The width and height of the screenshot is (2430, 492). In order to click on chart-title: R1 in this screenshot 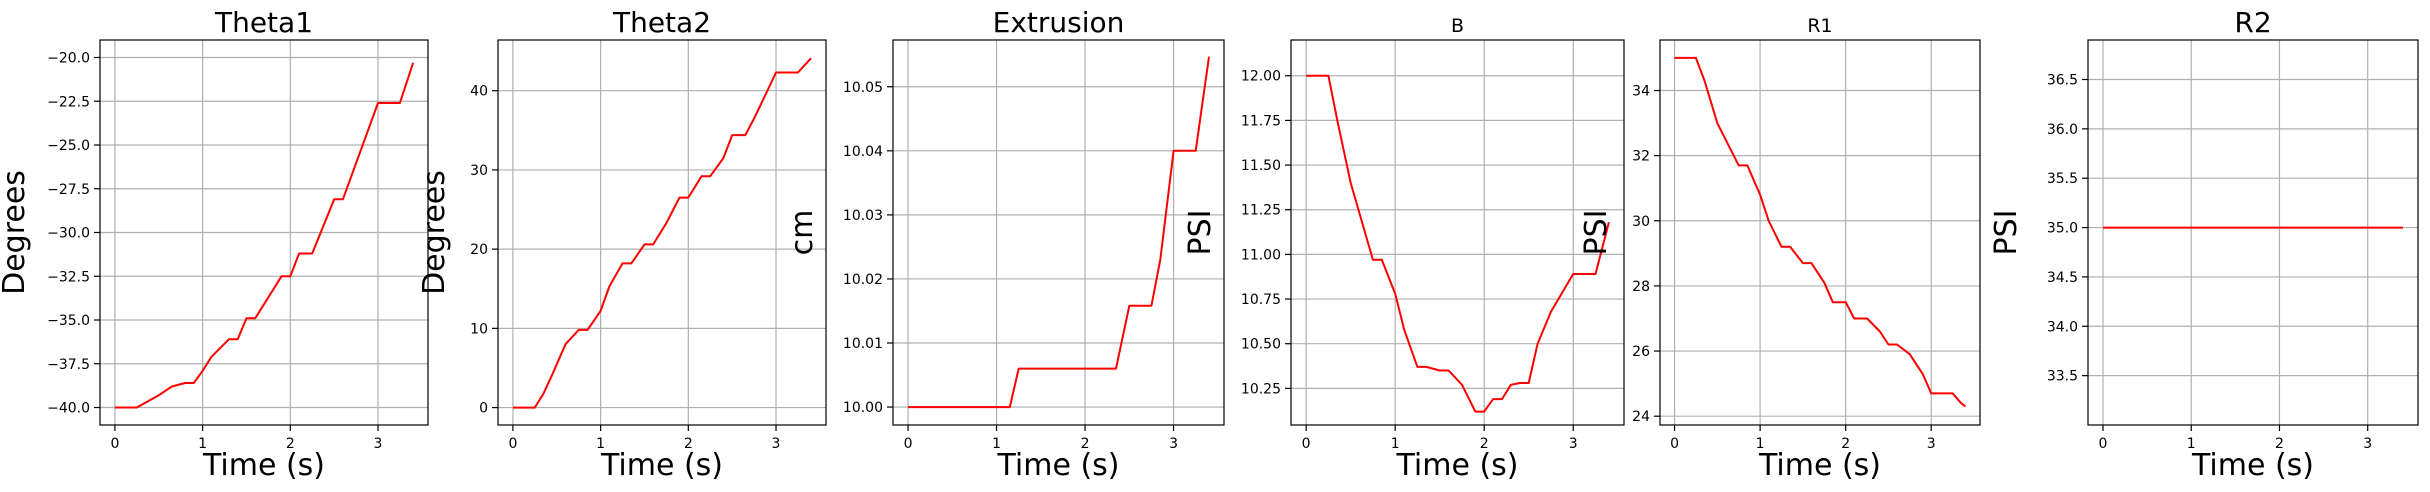, I will do `click(1819, 26)`.